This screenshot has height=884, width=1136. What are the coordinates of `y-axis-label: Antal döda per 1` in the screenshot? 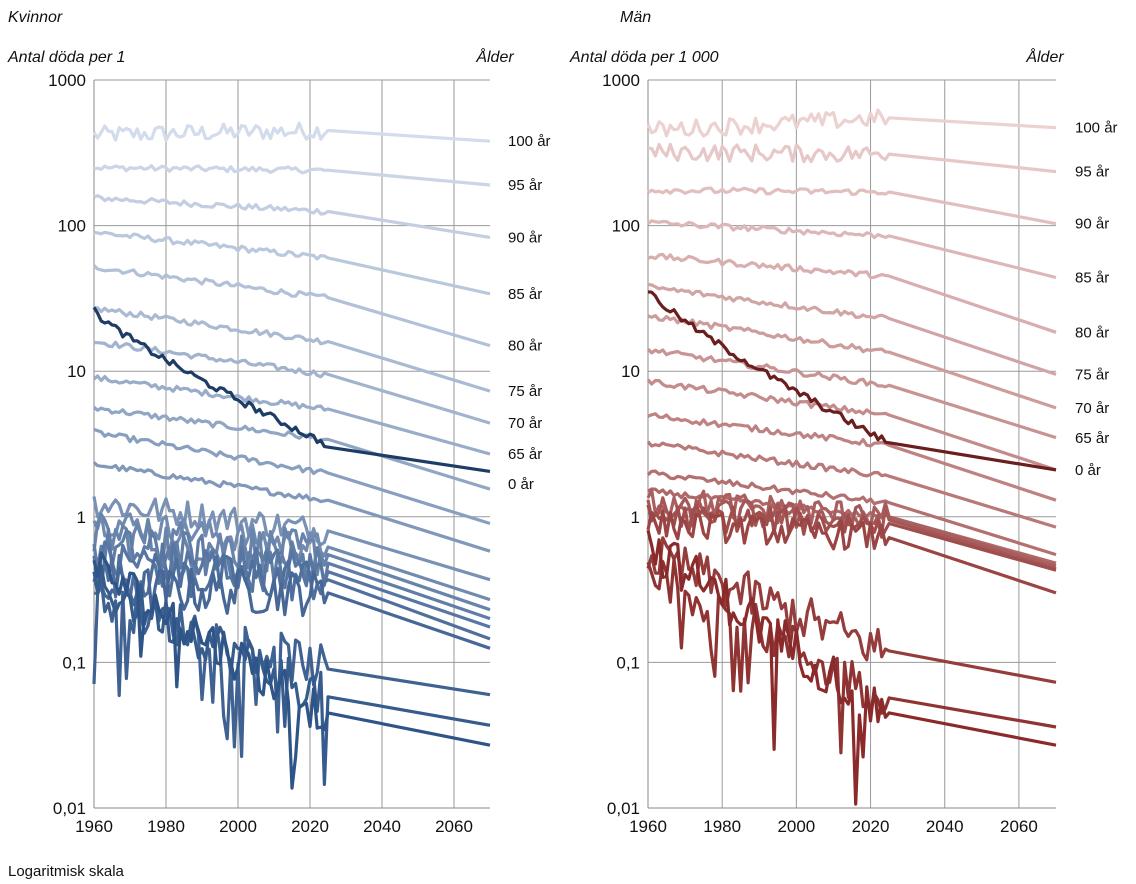 It's located at (66, 57).